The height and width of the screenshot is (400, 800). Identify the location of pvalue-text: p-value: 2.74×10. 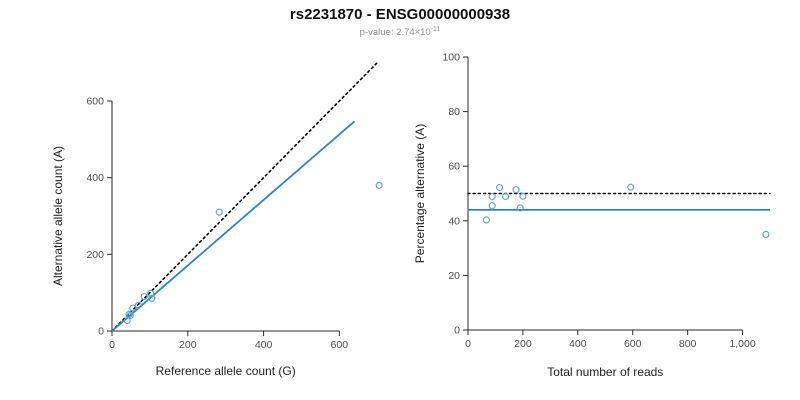
(395, 33).